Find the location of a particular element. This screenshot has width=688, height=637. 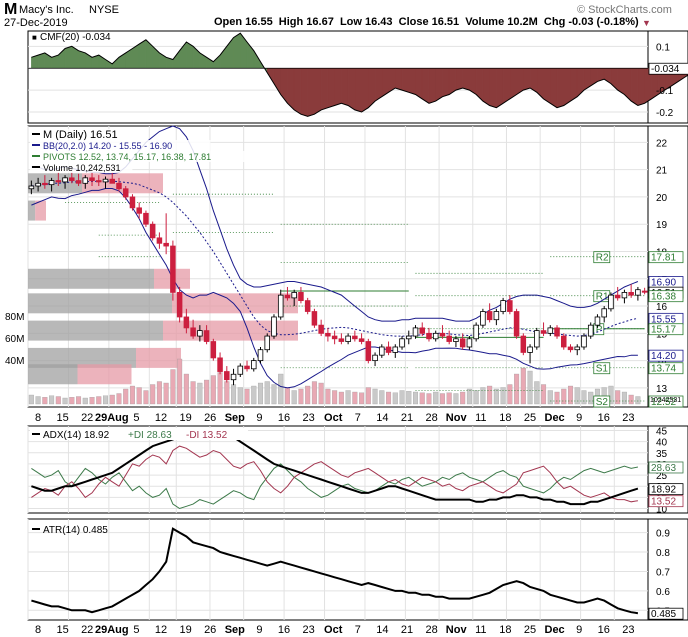

atr-panel-axis is located at coordinates (667, 569).